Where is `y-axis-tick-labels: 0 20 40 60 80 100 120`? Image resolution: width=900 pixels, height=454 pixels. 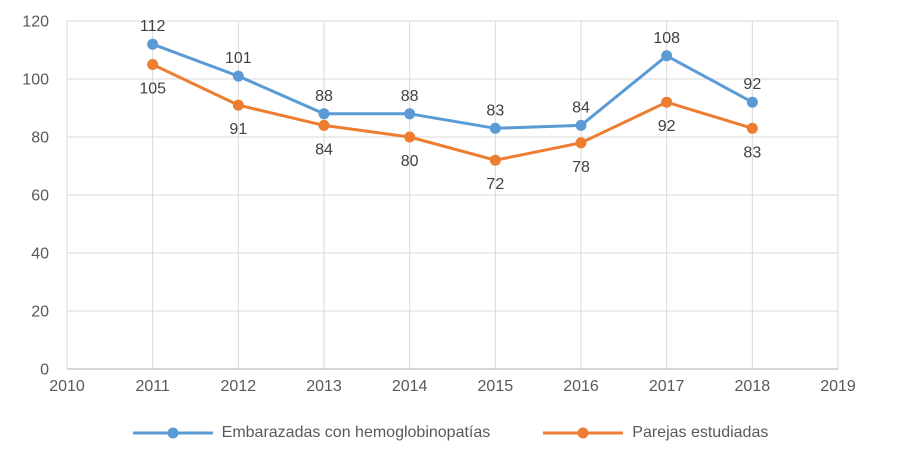 y-axis-tick-labels: 0 20 40 60 80 100 120 is located at coordinates (35, 196).